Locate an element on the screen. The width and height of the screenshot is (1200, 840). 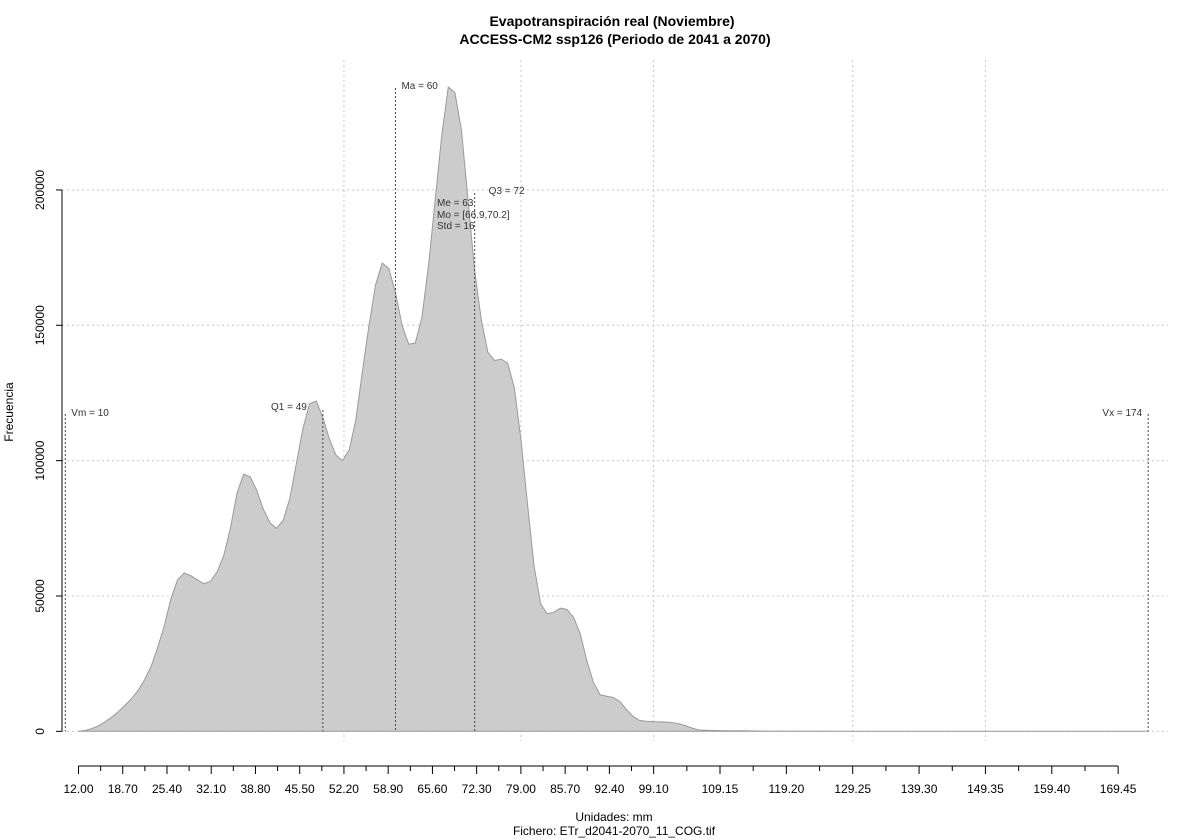
y-tick-label: 0 is located at coordinates (40, 731).